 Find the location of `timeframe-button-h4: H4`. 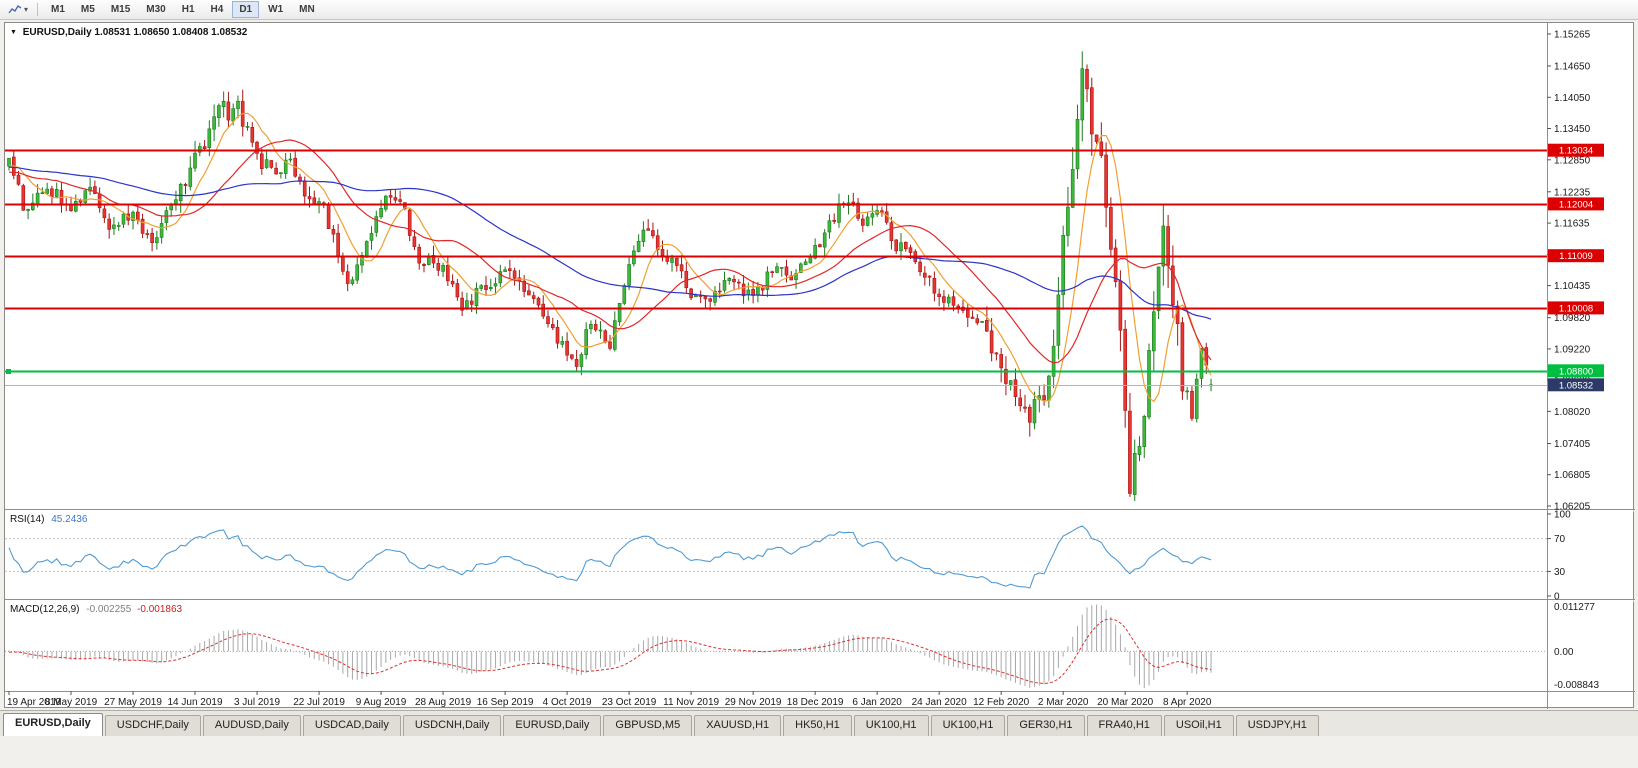

timeframe-button-h4: H4 is located at coordinates (217, 9).